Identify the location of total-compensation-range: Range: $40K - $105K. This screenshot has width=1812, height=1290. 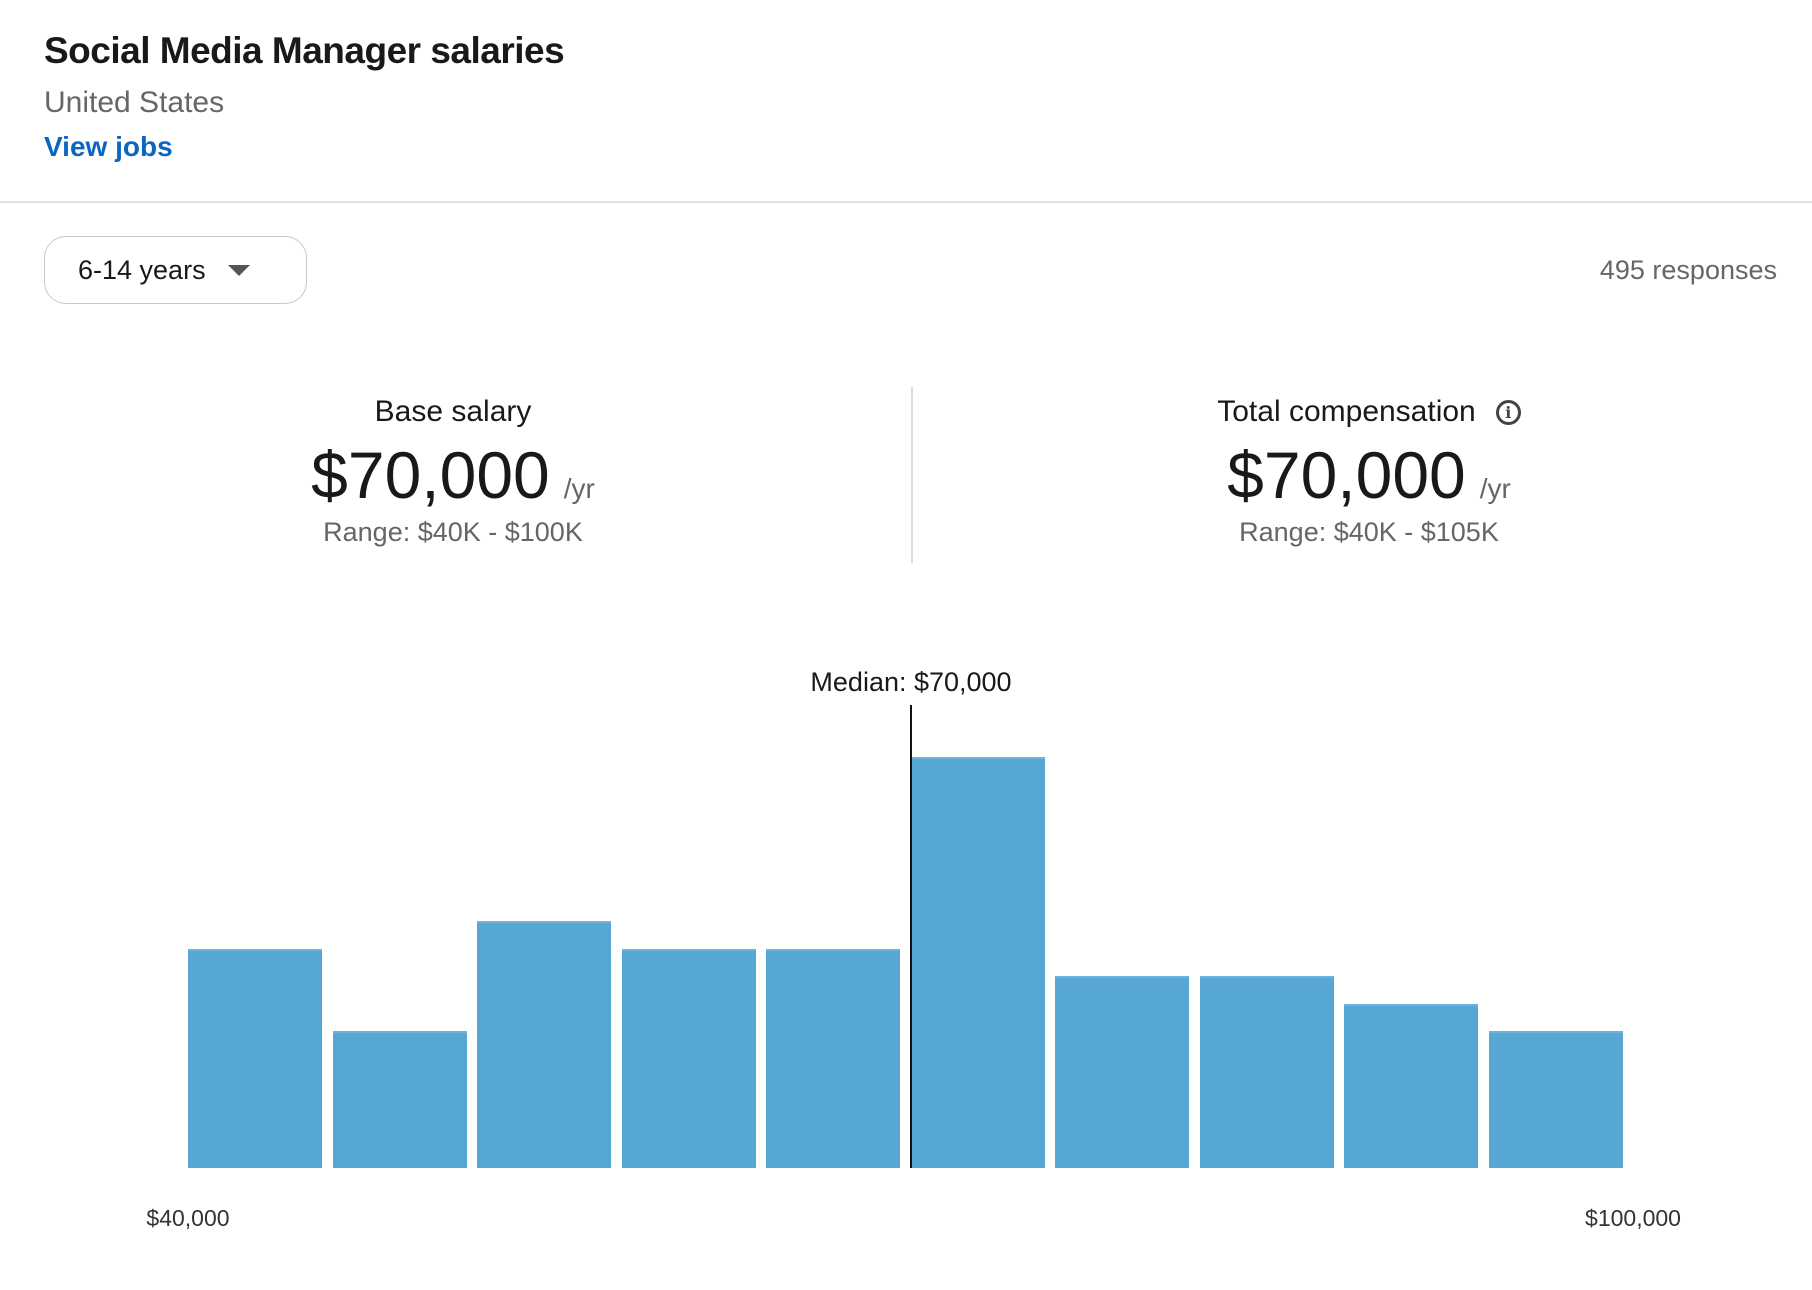
(1369, 532).